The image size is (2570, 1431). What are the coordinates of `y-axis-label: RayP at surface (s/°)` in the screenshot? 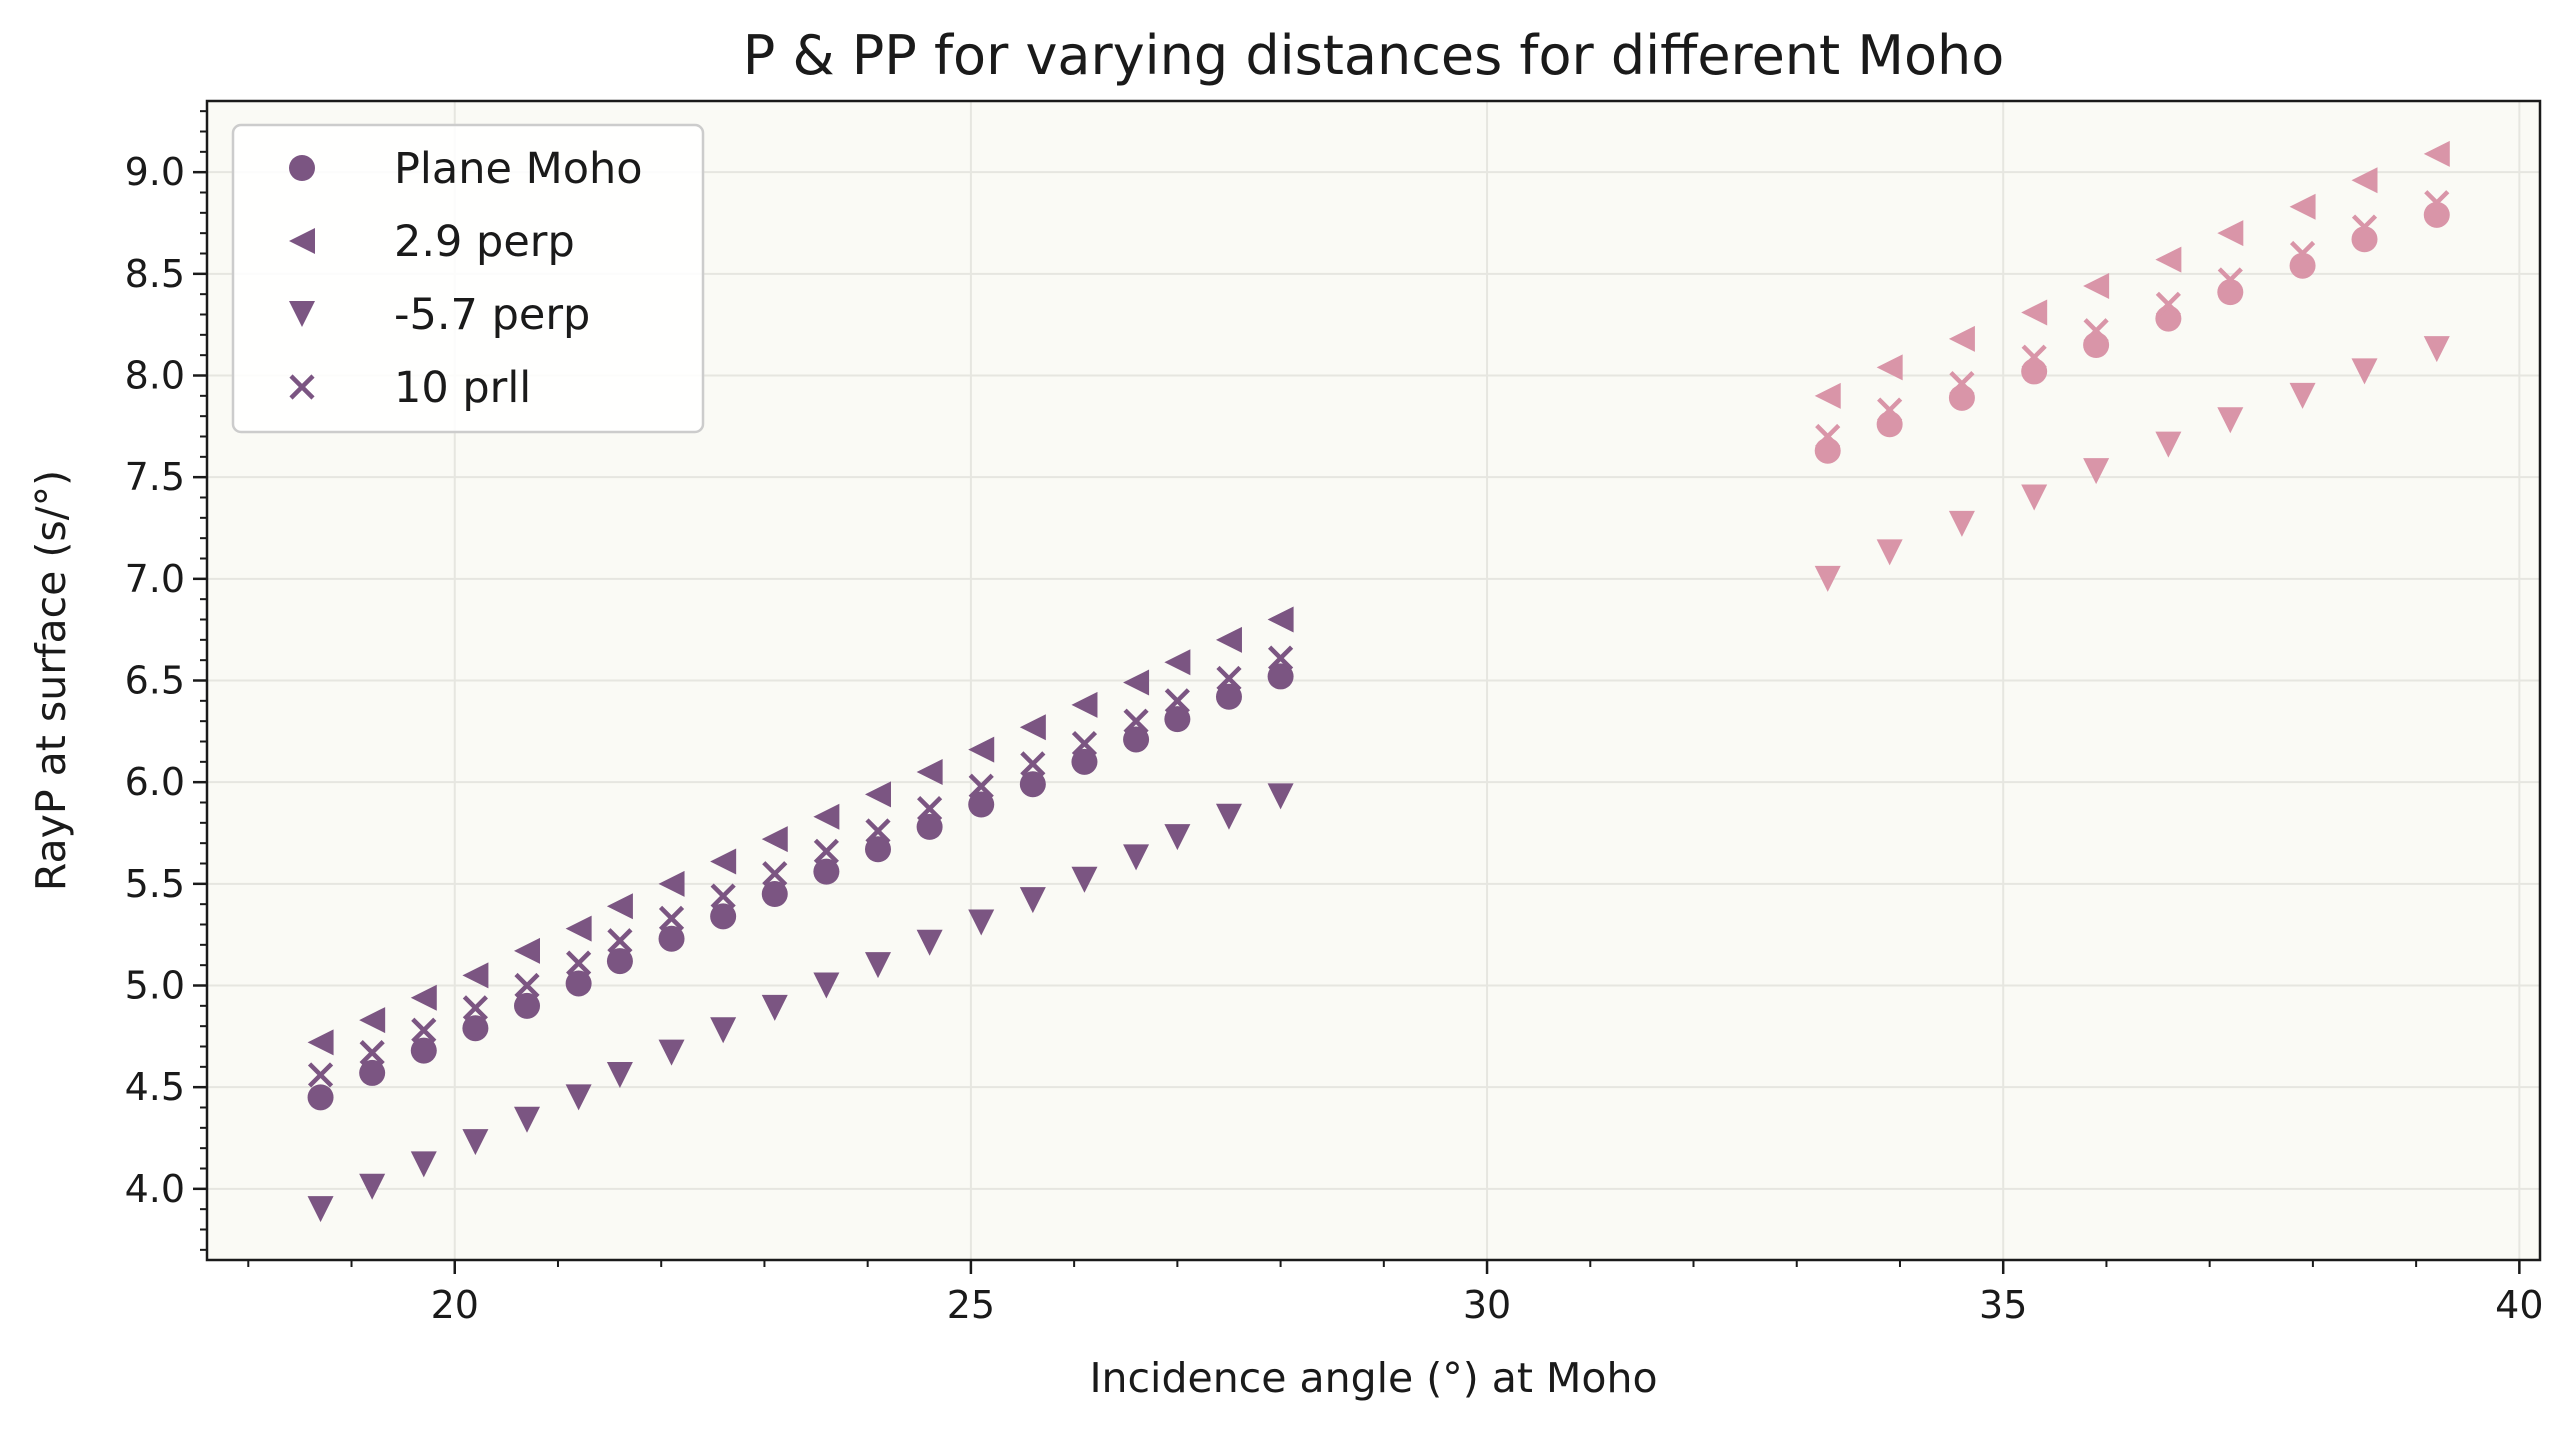 It's located at (51, 680).